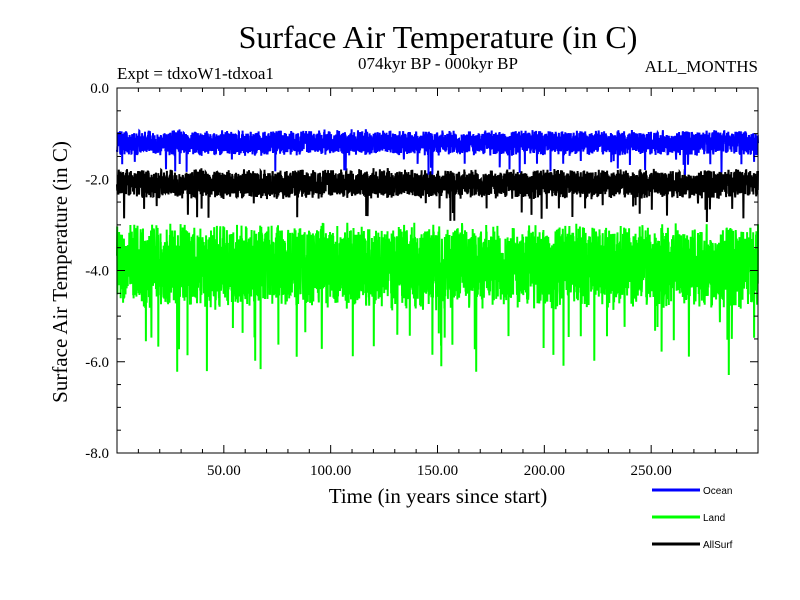 This screenshot has height=600, width=800. I want to click on y-tick-label: -8.0, so click(97, 454).